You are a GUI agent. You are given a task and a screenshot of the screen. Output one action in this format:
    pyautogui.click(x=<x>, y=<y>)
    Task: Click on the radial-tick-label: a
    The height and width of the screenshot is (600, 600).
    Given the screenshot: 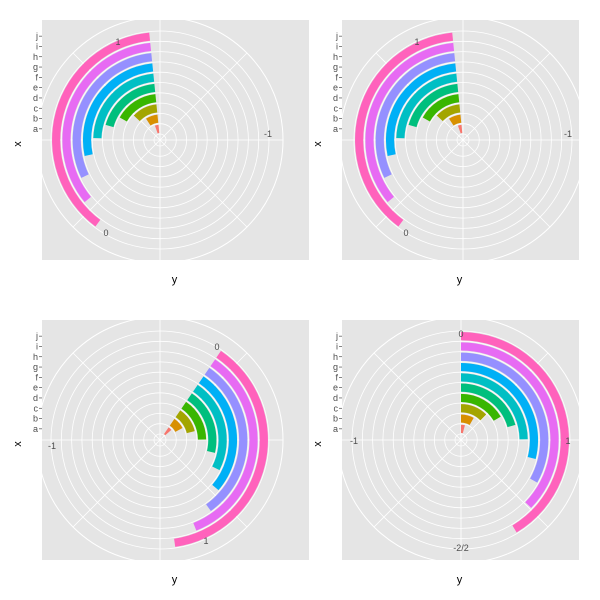 What is the action you would take?
    pyautogui.click(x=335, y=129)
    